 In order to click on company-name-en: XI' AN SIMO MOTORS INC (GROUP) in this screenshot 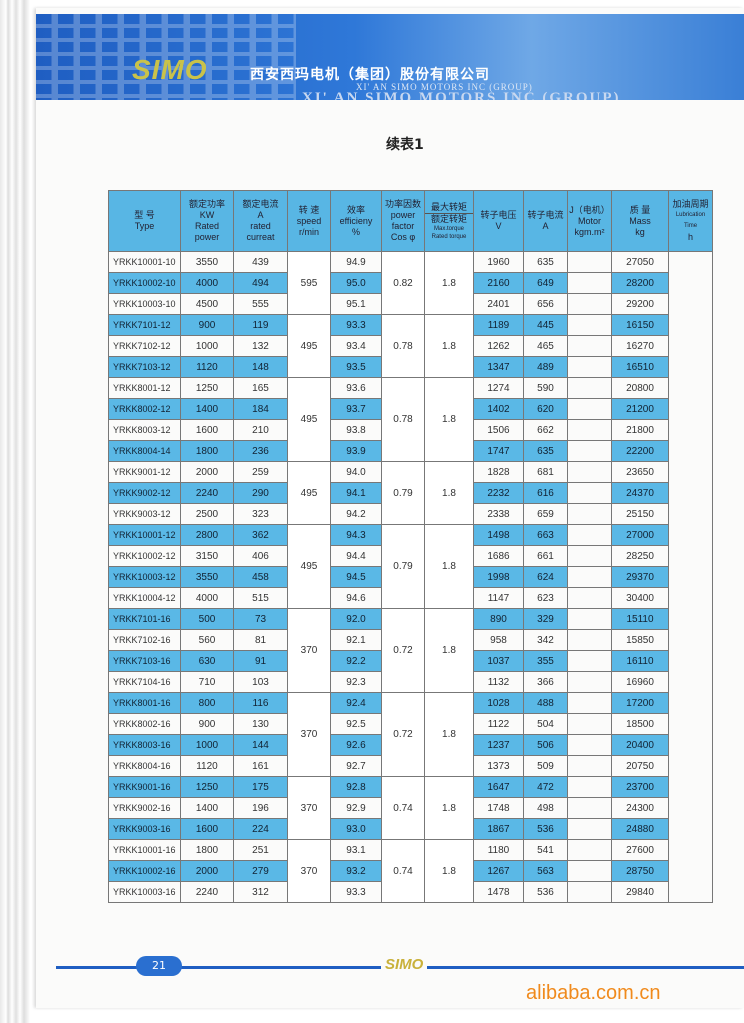, I will do `click(461, 95)`.